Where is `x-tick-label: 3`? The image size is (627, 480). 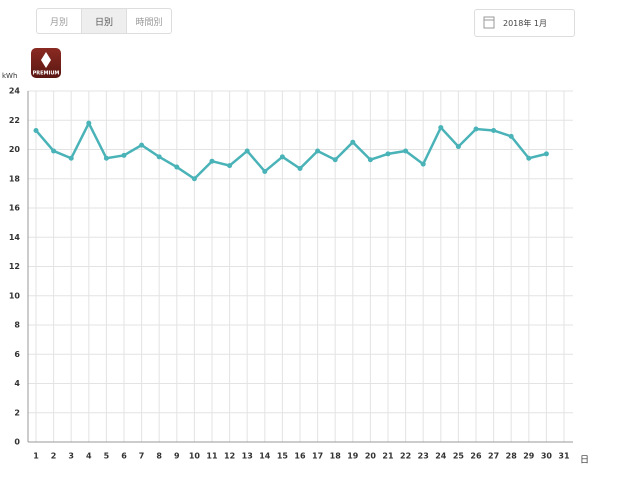 x-tick-label: 3 is located at coordinates (71, 456).